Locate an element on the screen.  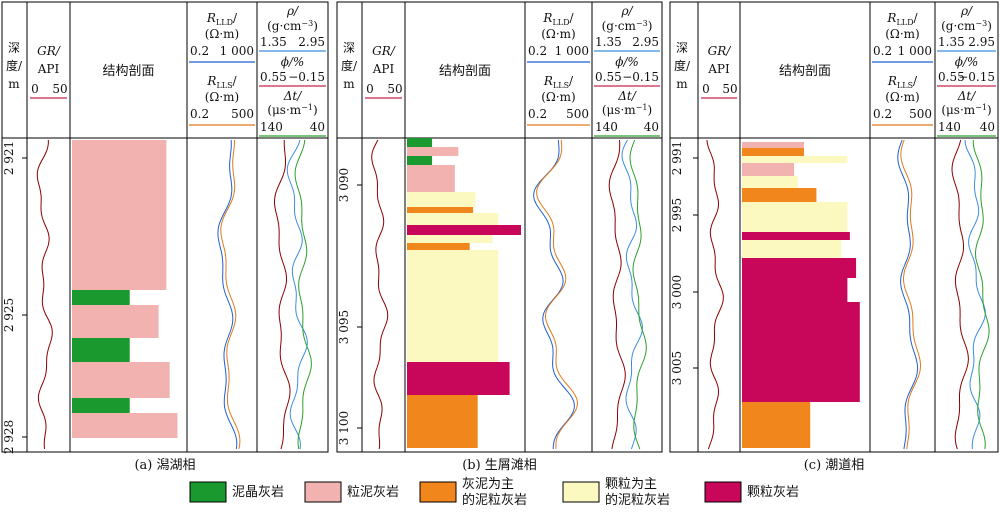
rlls-scale: 0.2 is located at coordinates (882, 114).